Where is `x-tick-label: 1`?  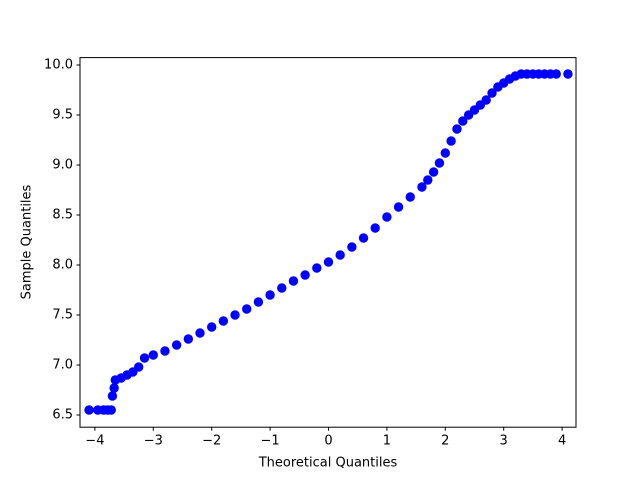
x-tick-label: 1 is located at coordinates (387, 441).